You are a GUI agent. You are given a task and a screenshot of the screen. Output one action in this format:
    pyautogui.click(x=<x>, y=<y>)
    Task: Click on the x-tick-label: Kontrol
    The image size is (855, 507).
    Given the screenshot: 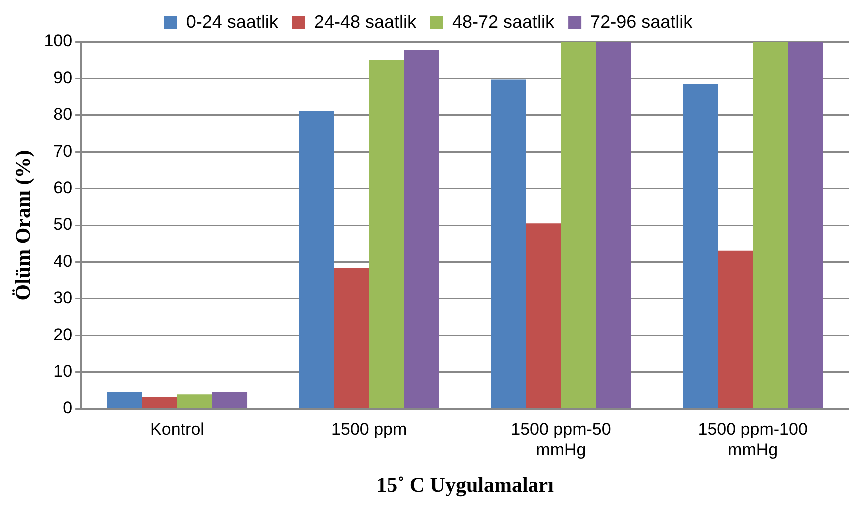 What is the action you would take?
    pyautogui.click(x=177, y=429)
    